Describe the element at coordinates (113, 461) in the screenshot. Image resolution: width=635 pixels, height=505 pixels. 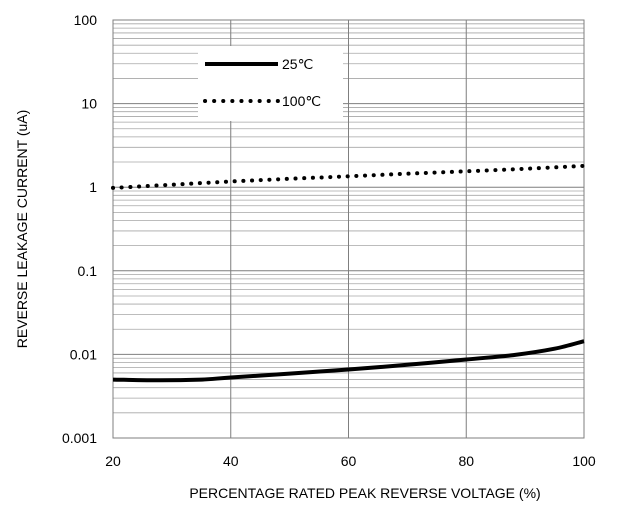
I see `x-tick-label: 20` at that location.